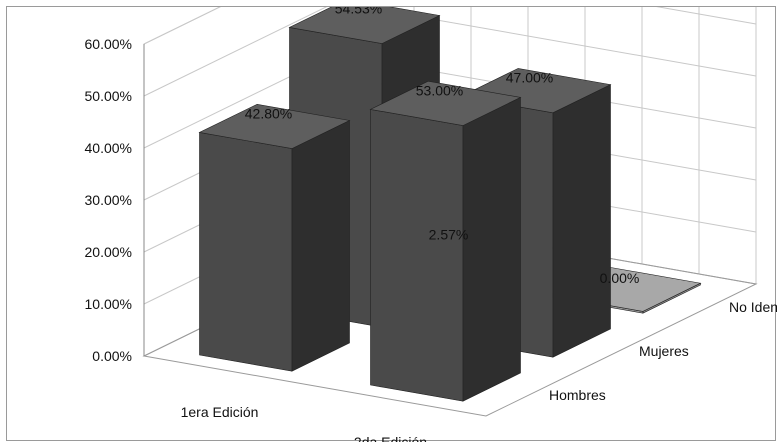  What do you see at coordinates (390, 438) in the screenshot?
I see `x-category-label: 2da Edición` at bounding box center [390, 438].